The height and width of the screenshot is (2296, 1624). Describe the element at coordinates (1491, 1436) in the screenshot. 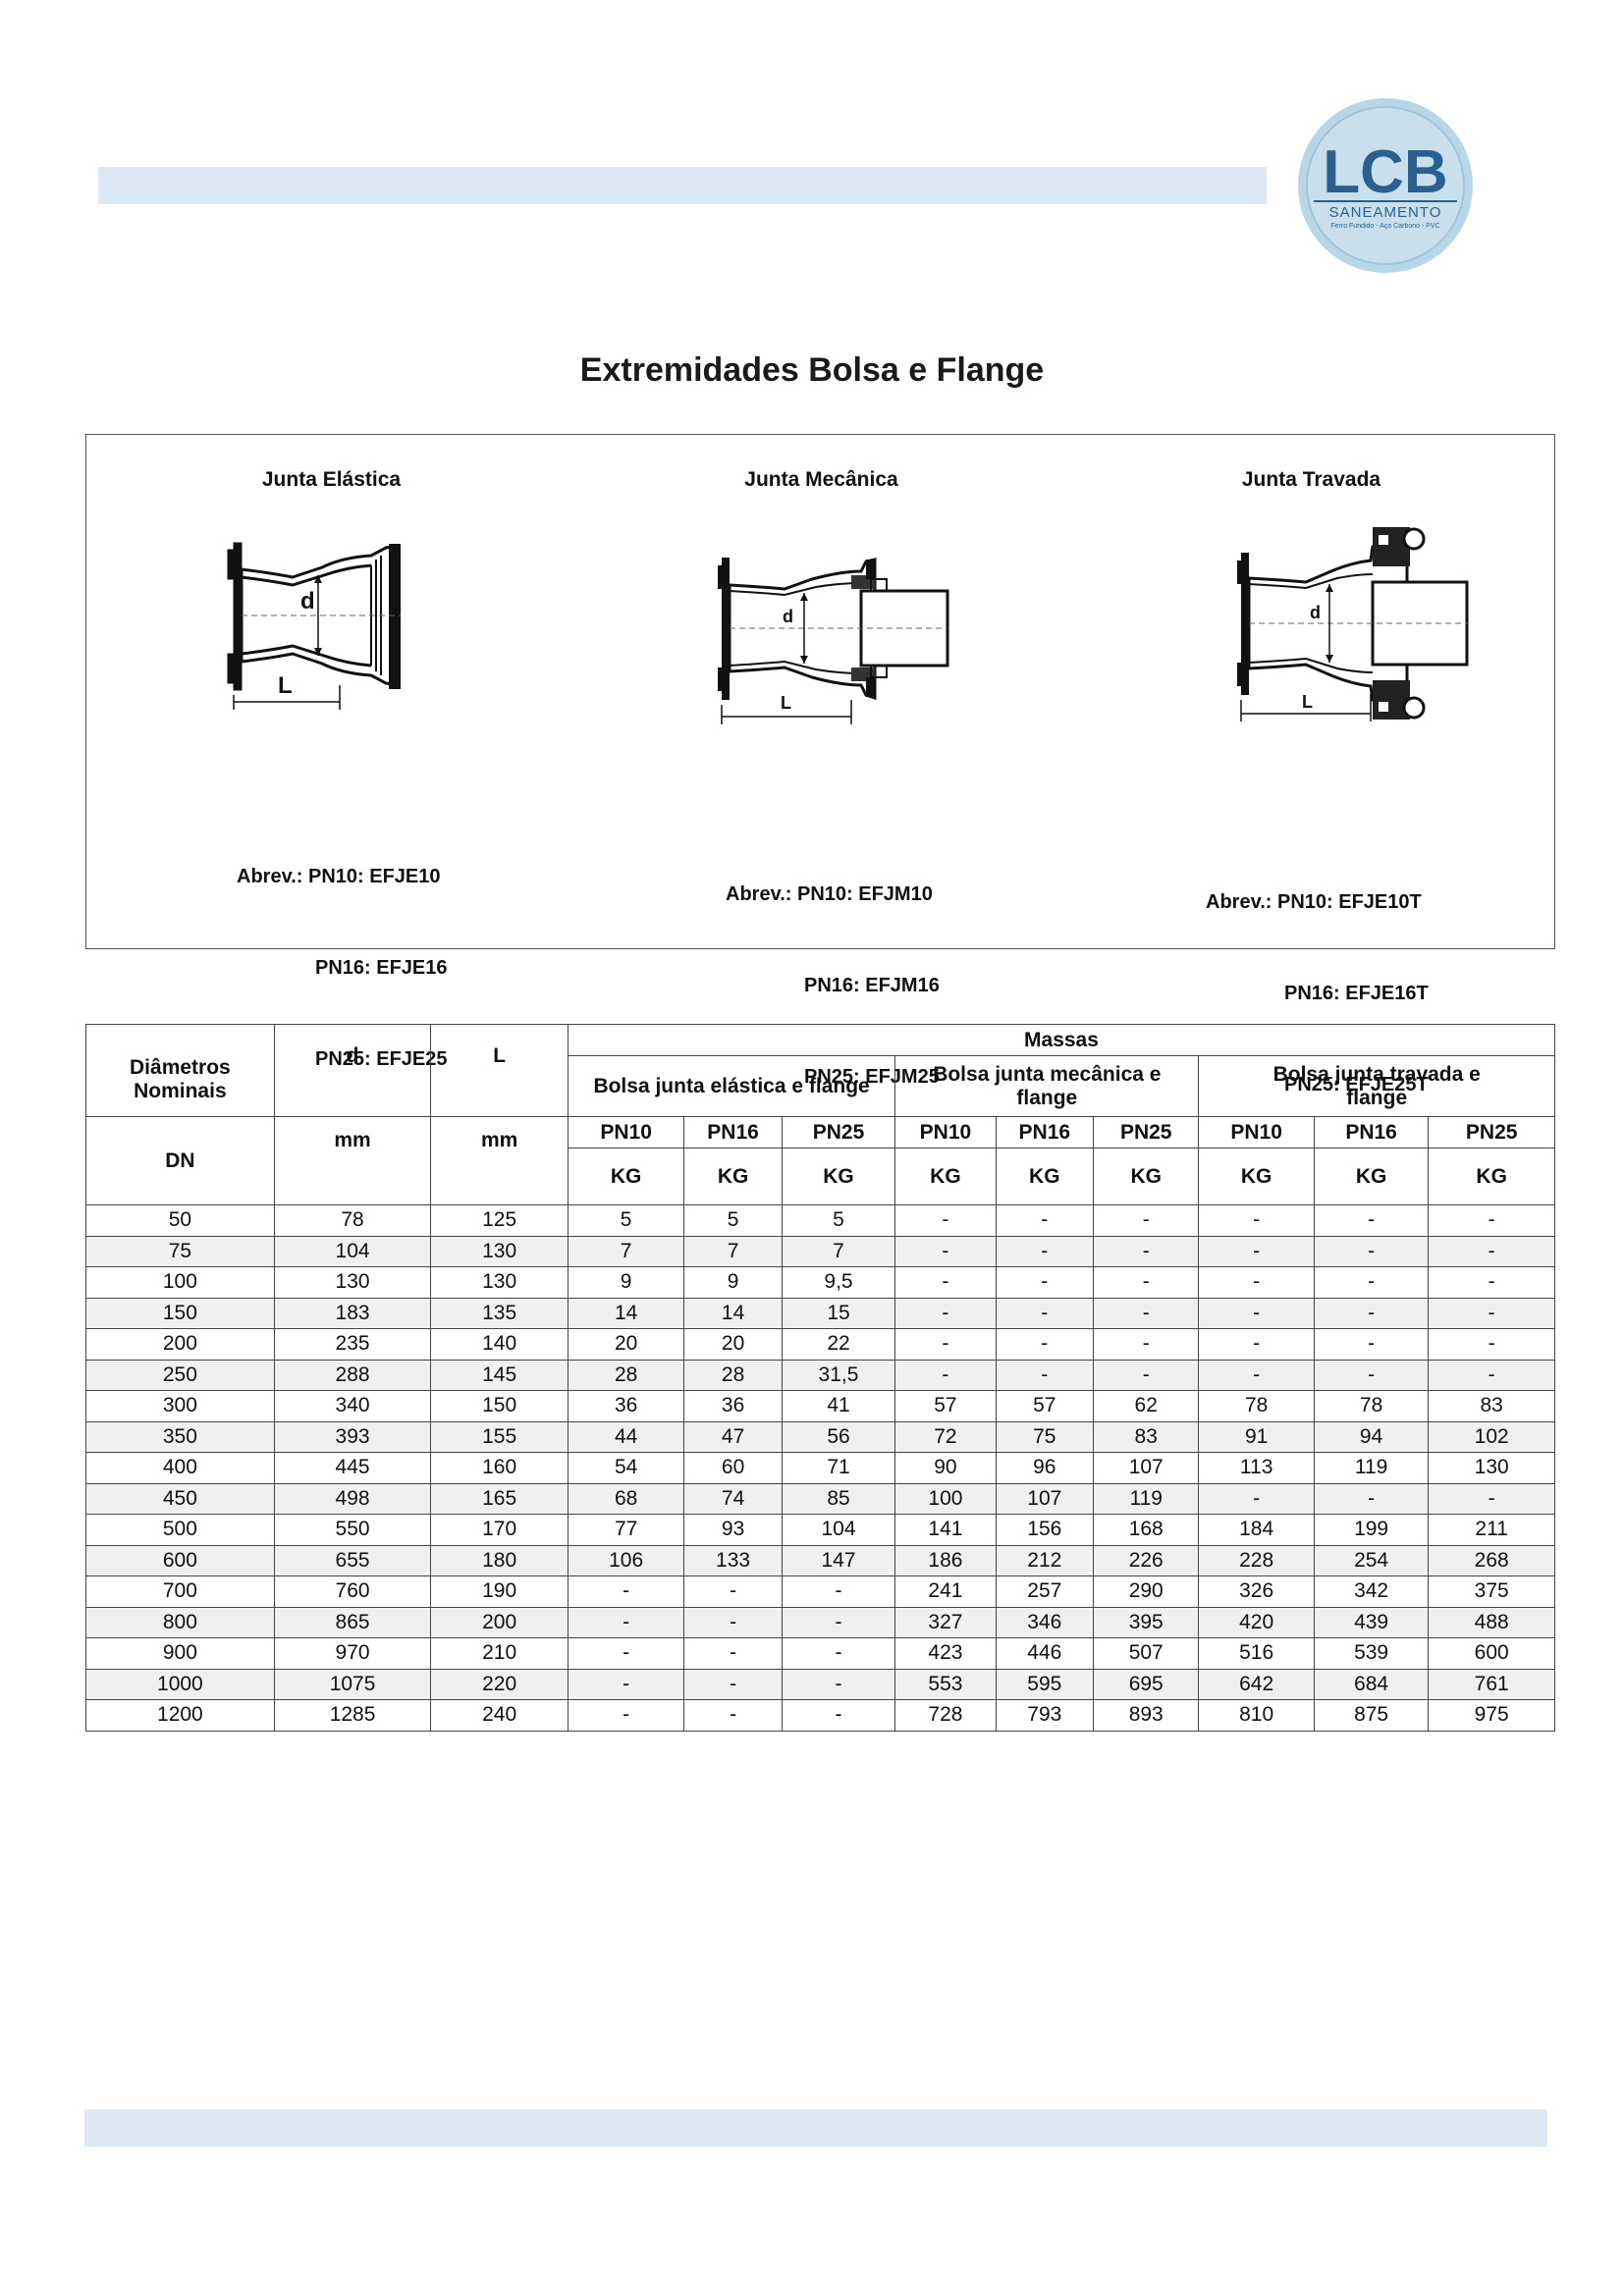

I see `table-cell: 102` at that location.